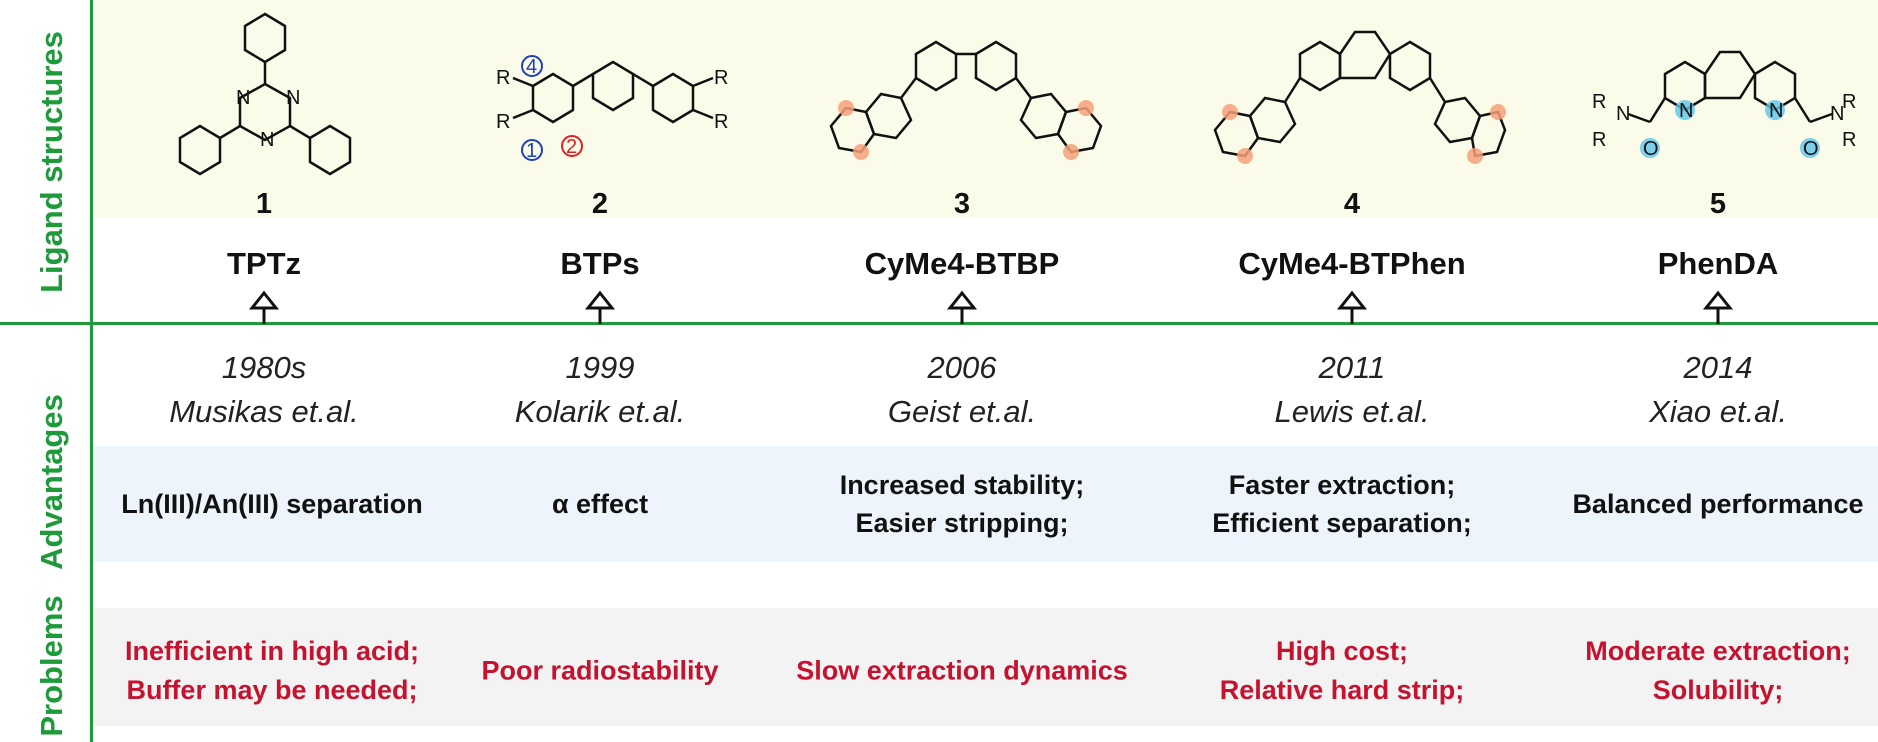 The image size is (1878, 742). Describe the element at coordinates (1352, 390) in the screenshot. I see `ligand-year-authors: 2011 Lewis et.al.` at that location.